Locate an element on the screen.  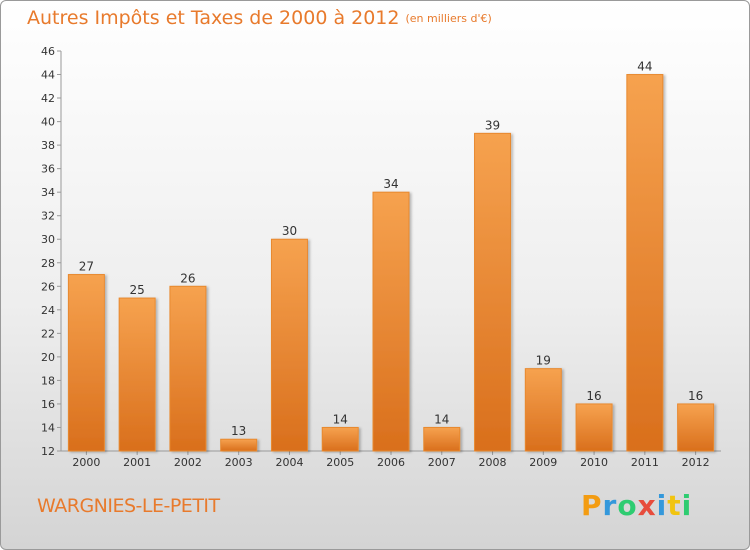
data-label: 25 is located at coordinates (137, 290).